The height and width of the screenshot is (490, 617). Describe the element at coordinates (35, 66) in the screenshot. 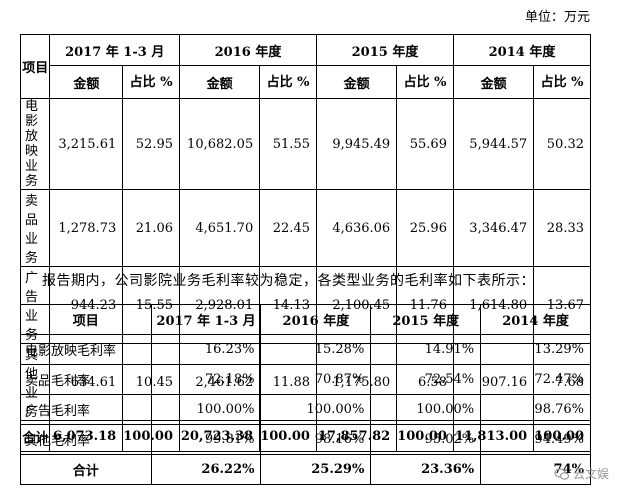

I see `revenue-table-item-header: 项目` at that location.